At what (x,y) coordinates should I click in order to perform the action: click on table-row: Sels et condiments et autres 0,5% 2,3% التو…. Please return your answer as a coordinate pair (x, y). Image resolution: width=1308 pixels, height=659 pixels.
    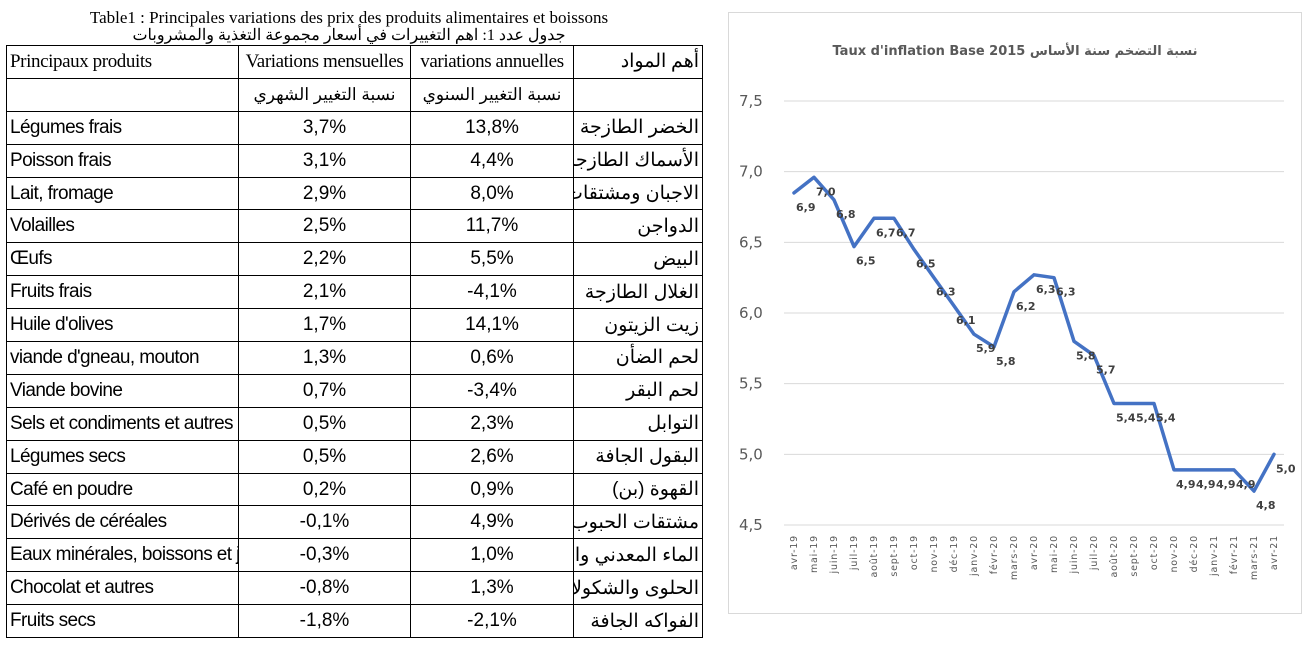
    Looking at the image, I should click on (354, 423).